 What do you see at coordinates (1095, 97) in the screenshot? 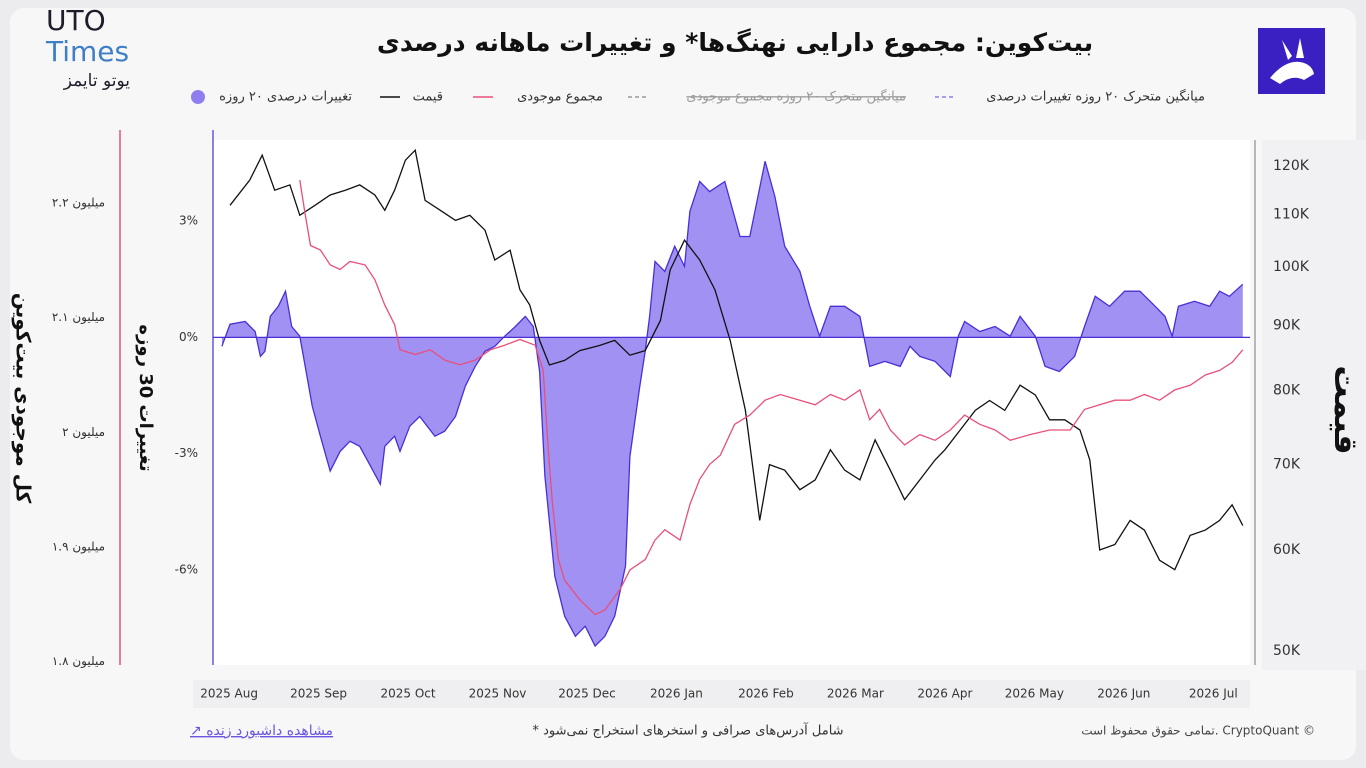
I see `legend-label: میانگین متحرک ۲۰ روزه تغییرات درصدی` at bounding box center [1095, 97].